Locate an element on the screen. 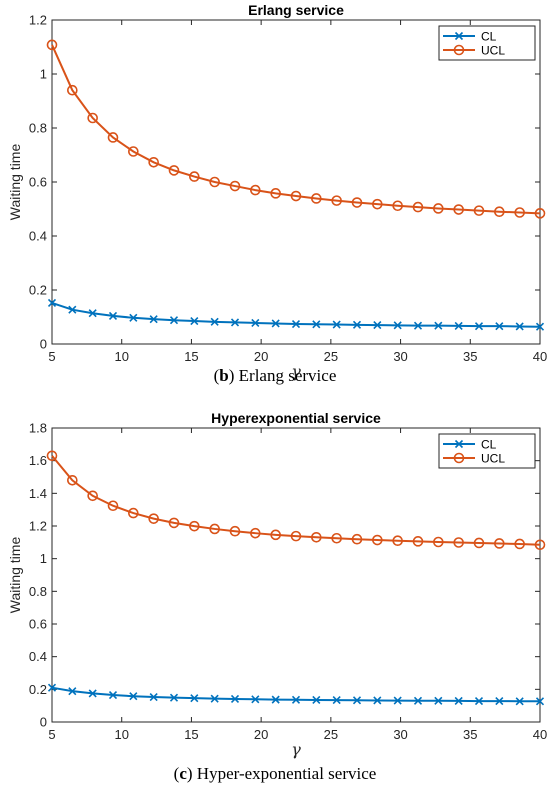 The height and width of the screenshot is (790, 550). y-tick-label: 1 is located at coordinates (43, 74).